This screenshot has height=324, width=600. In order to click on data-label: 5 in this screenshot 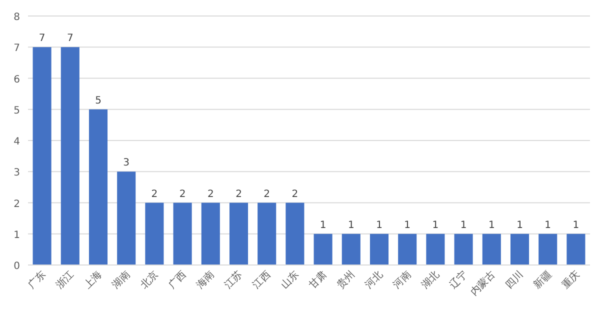, I will do `click(98, 100)`.